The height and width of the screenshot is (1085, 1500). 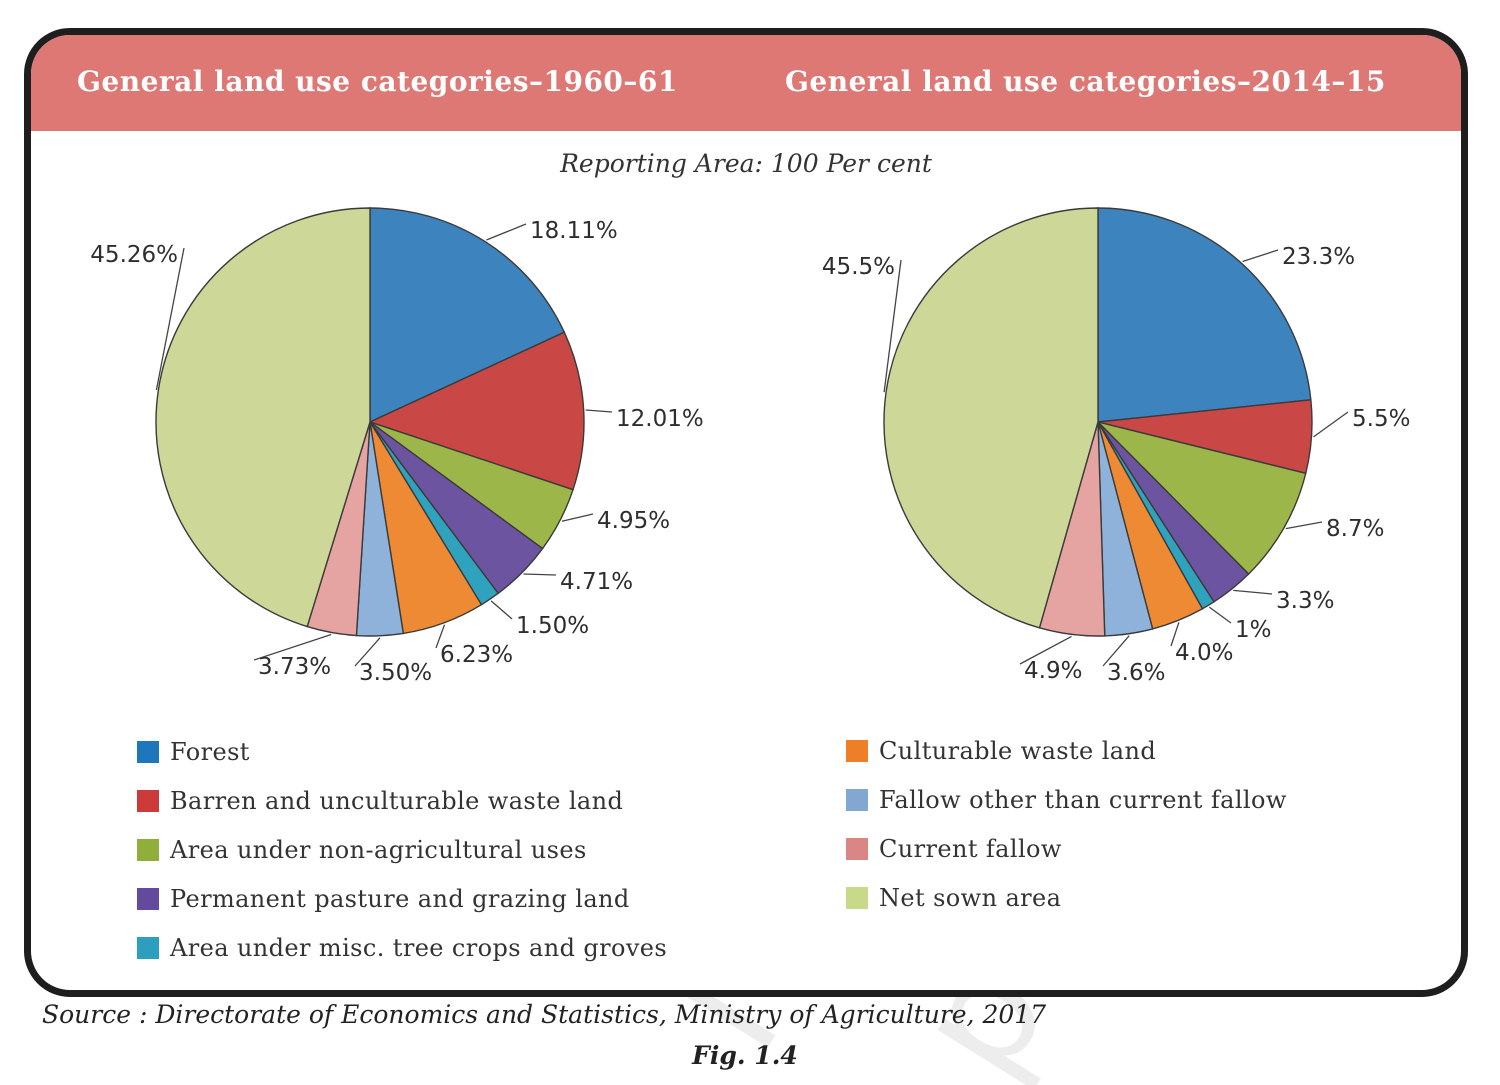 What do you see at coordinates (1305, 601) in the screenshot?
I see `pie-2014-label-pasture: 3.3%` at bounding box center [1305, 601].